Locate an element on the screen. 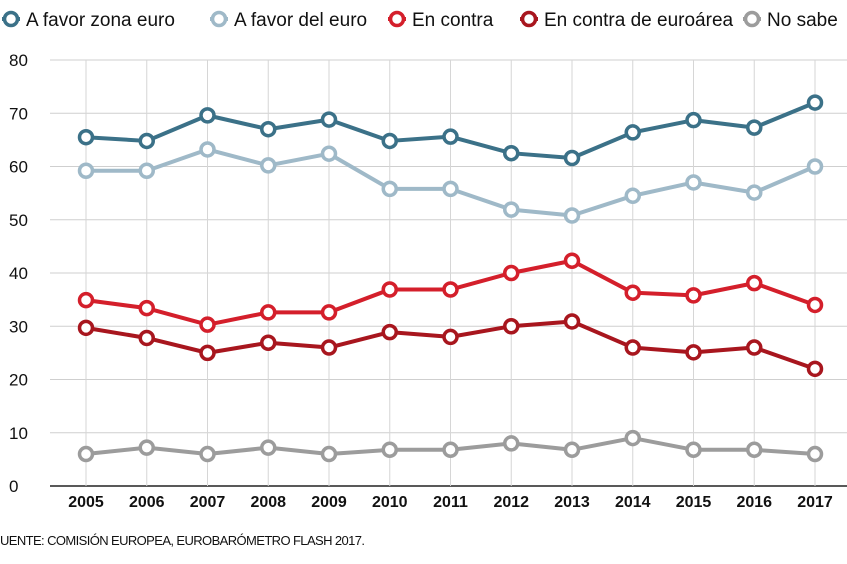  y-tick-label: 50 is located at coordinates (18, 220).